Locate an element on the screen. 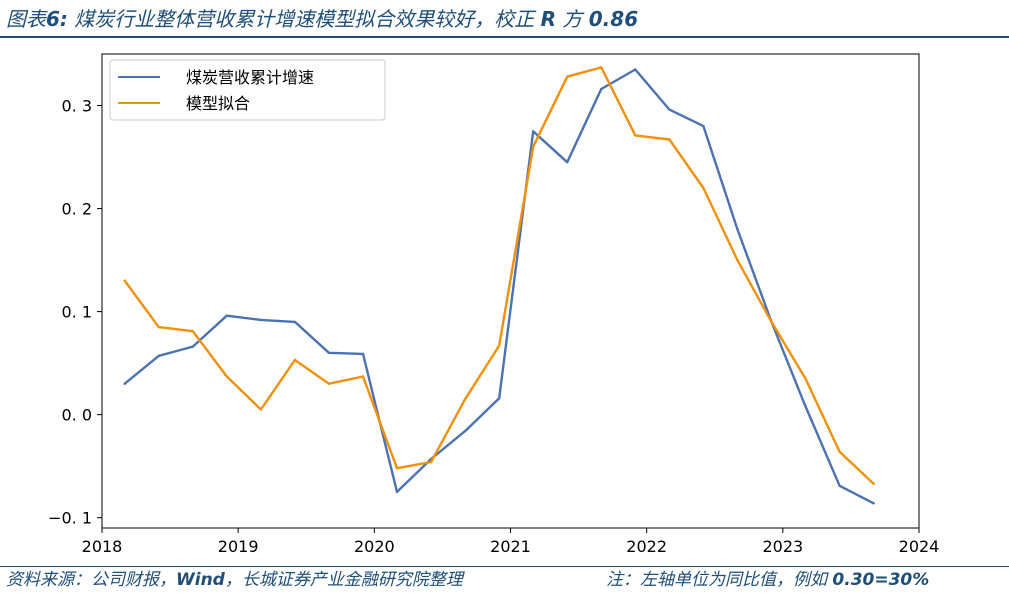 This screenshot has height=595, width=1009. figure-title-number: 6: is located at coordinates (57, 19).